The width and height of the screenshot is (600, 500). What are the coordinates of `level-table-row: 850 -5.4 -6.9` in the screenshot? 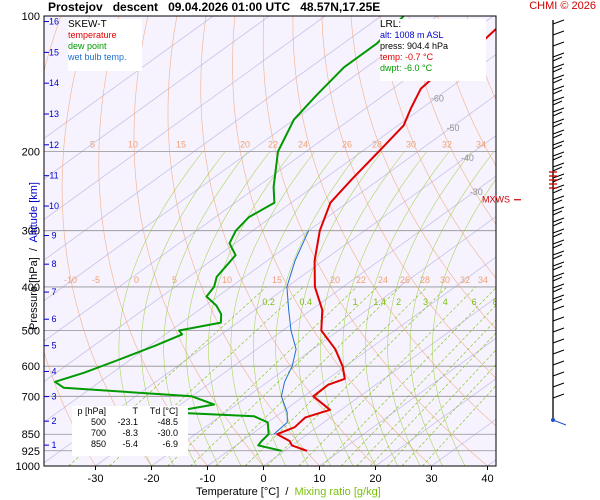 It's located at (130, 444).